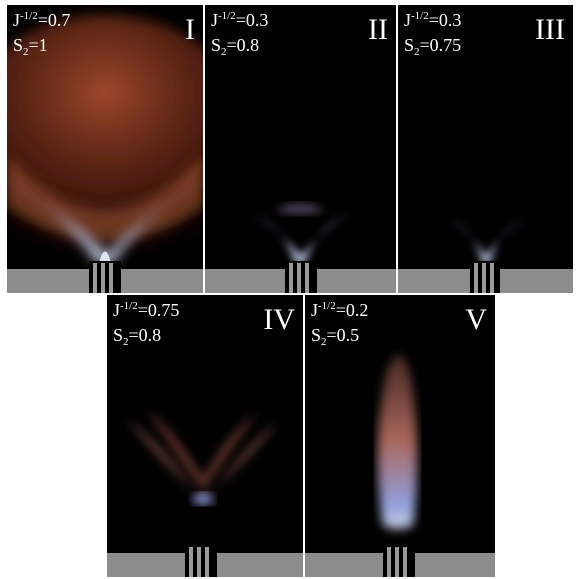 The image size is (576, 579). I want to click on roman-numeral-i: I, so click(190, 29).